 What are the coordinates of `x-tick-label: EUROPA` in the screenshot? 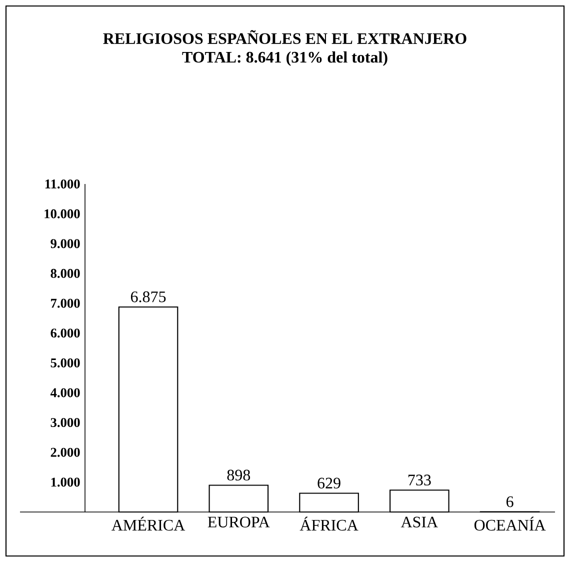 It's located at (239, 522).